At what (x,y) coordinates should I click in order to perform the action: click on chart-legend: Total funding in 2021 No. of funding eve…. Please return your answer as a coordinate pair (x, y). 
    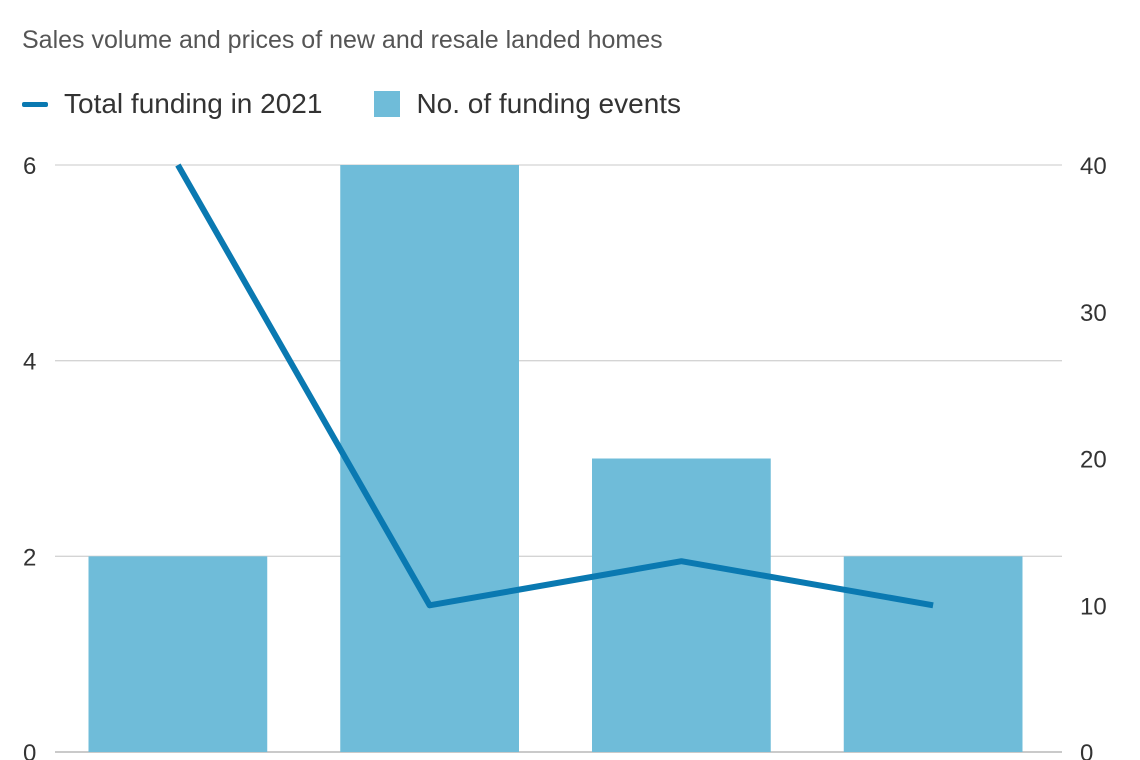
    Looking at the image, I should click on (377, 104).